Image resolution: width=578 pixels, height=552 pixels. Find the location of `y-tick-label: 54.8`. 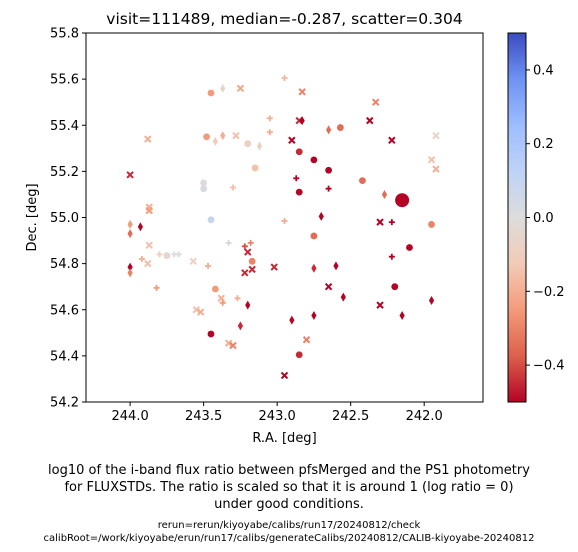

y-tick-label: 54.8 is located at coordinates (64, 264).